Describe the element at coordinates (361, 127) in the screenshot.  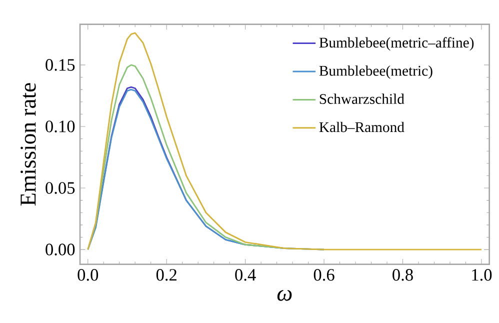
I see `legend-label: Kalb–Ramond` at that location.